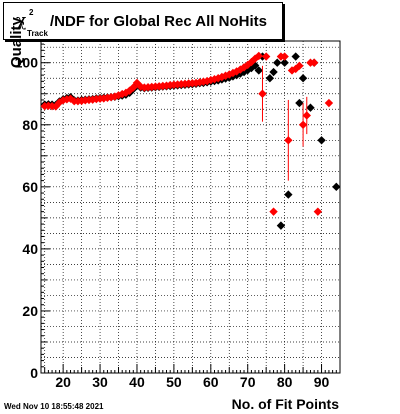 The image size is (400, 414). What do you see at coordinates (211, 382) in the screenshot?
I see `x-tick-label: 60` at bounding box center [211, 382].